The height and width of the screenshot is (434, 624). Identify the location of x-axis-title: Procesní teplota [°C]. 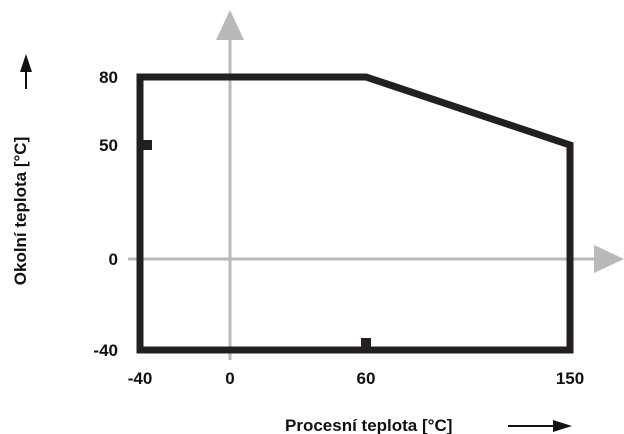
(368, 425).